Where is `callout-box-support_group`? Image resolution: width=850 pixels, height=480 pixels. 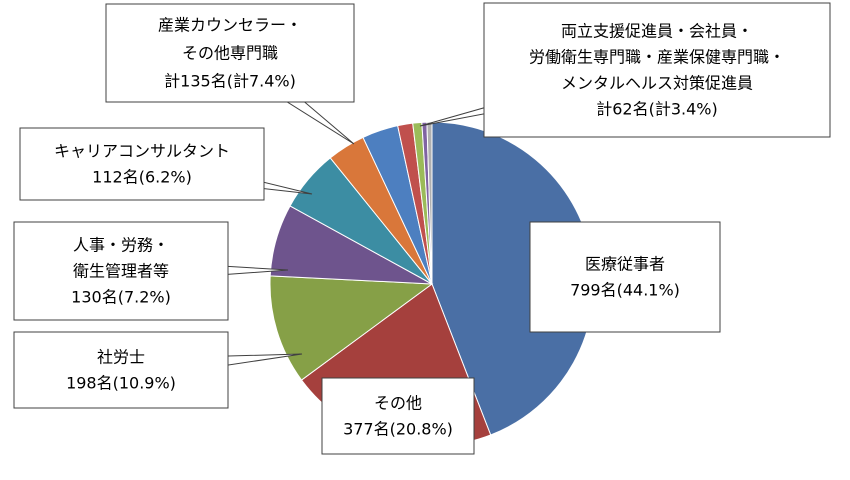
callout-box-support_group is located at coordinates (657, 70).